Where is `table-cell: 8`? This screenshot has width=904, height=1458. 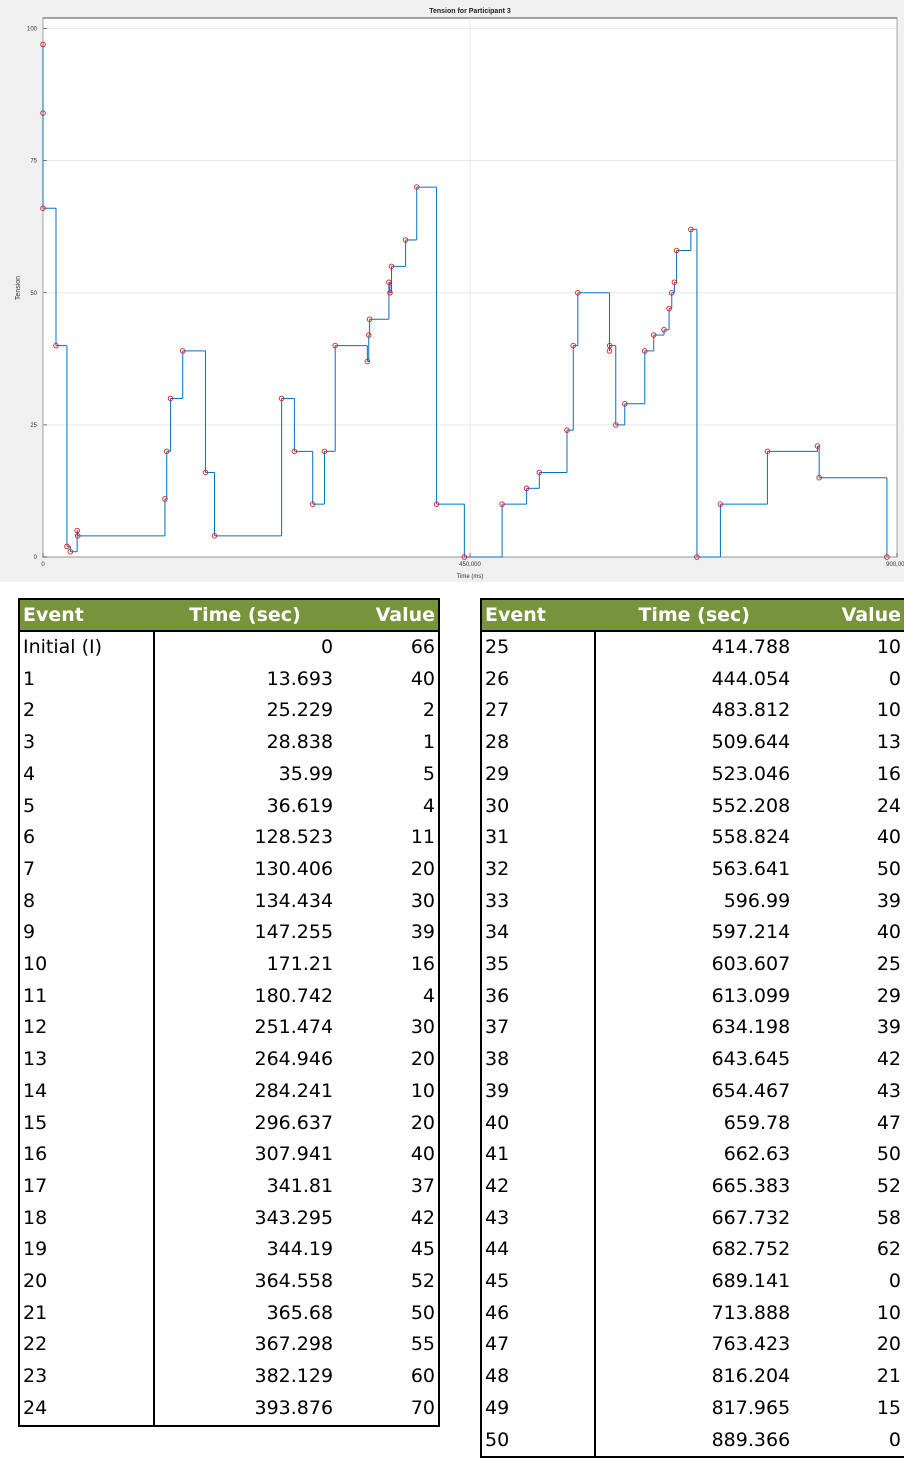
table-cell: 8 is located at coordinates (87, 901).